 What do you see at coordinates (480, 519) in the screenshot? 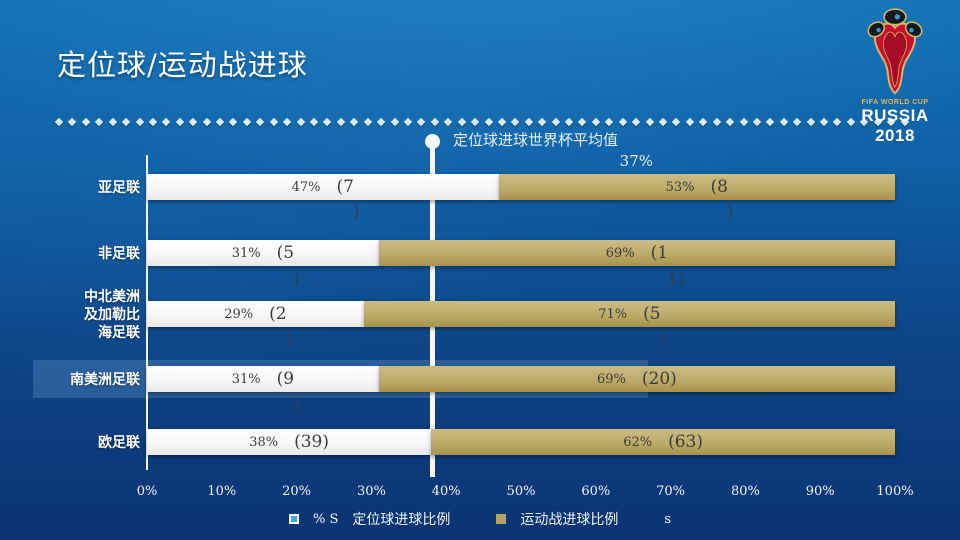
I see `chart-legend: % S 定位球进球比例 运动战进球比例 s` at bounding box center [480, 519].